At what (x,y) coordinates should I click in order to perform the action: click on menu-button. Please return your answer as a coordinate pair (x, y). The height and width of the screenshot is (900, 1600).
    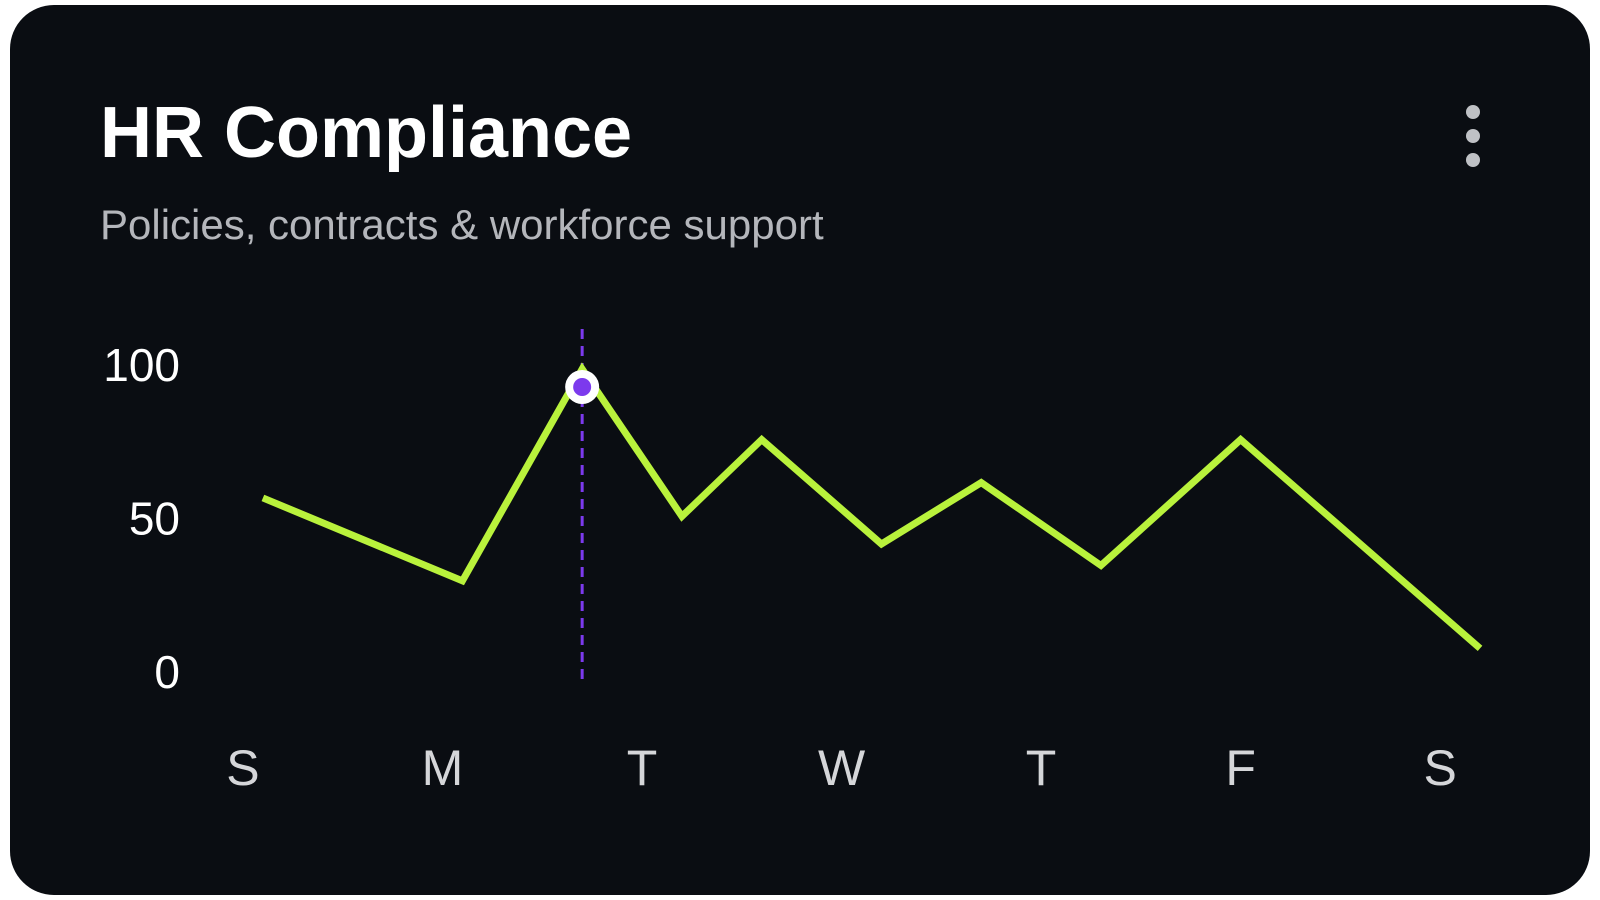
    Looking at the image, I should click on (1473, 135).